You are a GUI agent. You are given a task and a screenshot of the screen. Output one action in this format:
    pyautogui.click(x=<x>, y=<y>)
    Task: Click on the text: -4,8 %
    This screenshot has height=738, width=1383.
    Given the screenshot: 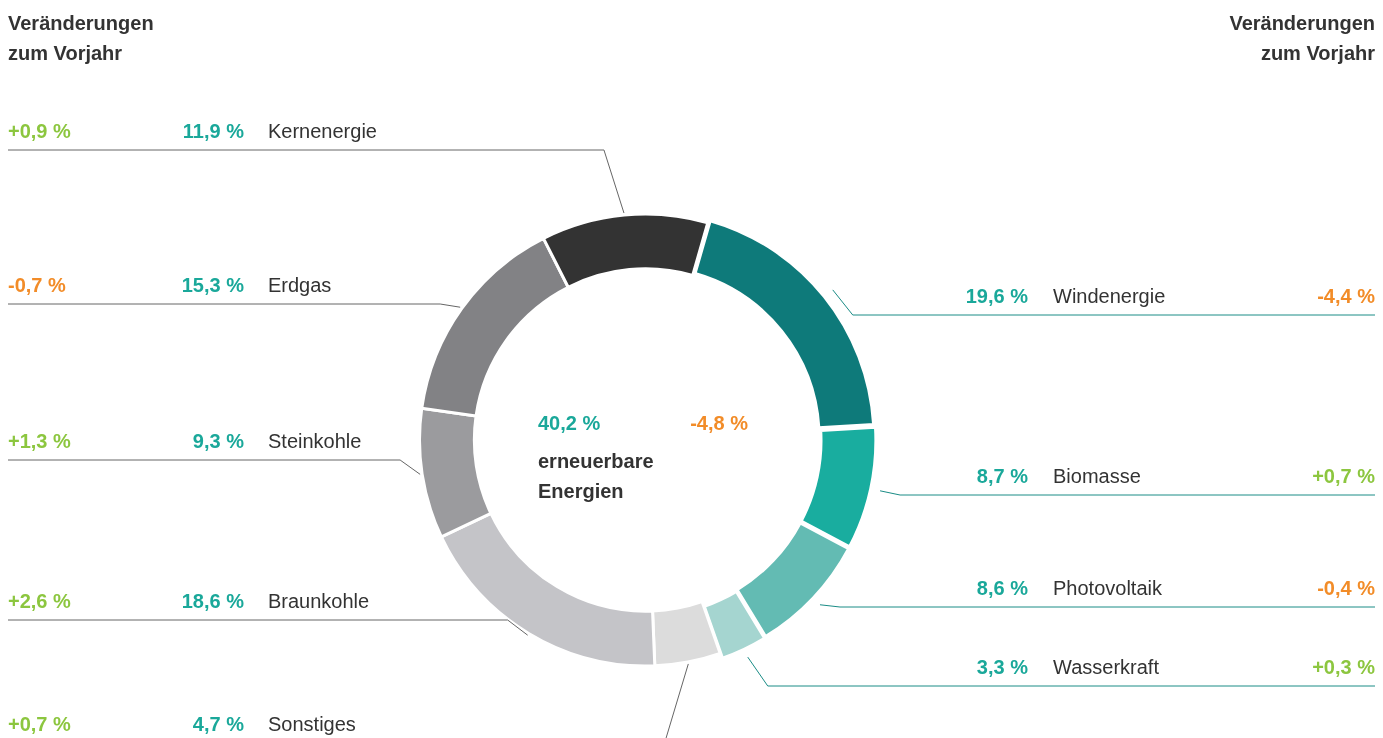 What is the action you would take?
    pyautogui.click(x=719, y=422)
    